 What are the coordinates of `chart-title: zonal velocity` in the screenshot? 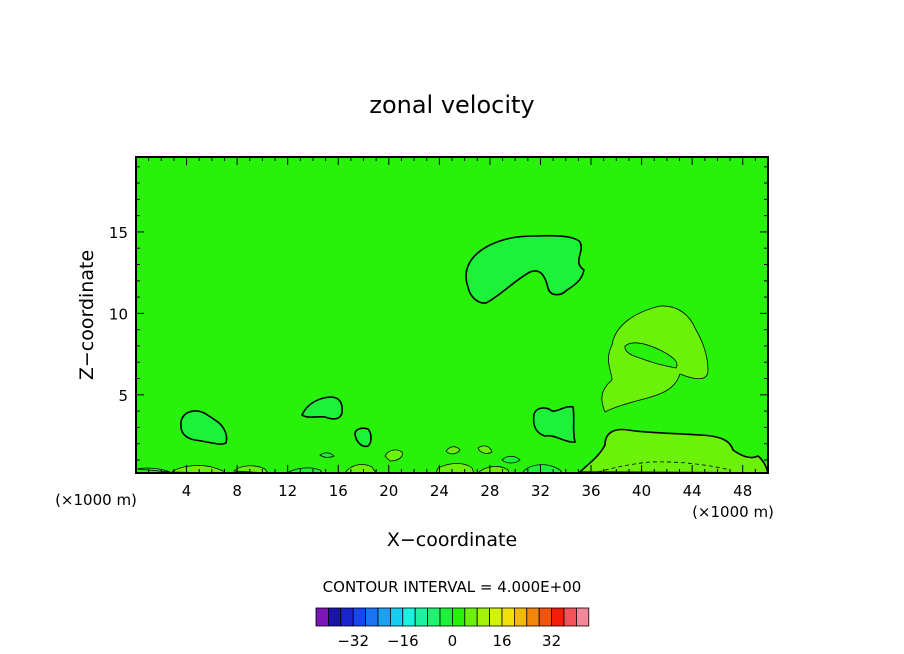 It's located at (451, 105).